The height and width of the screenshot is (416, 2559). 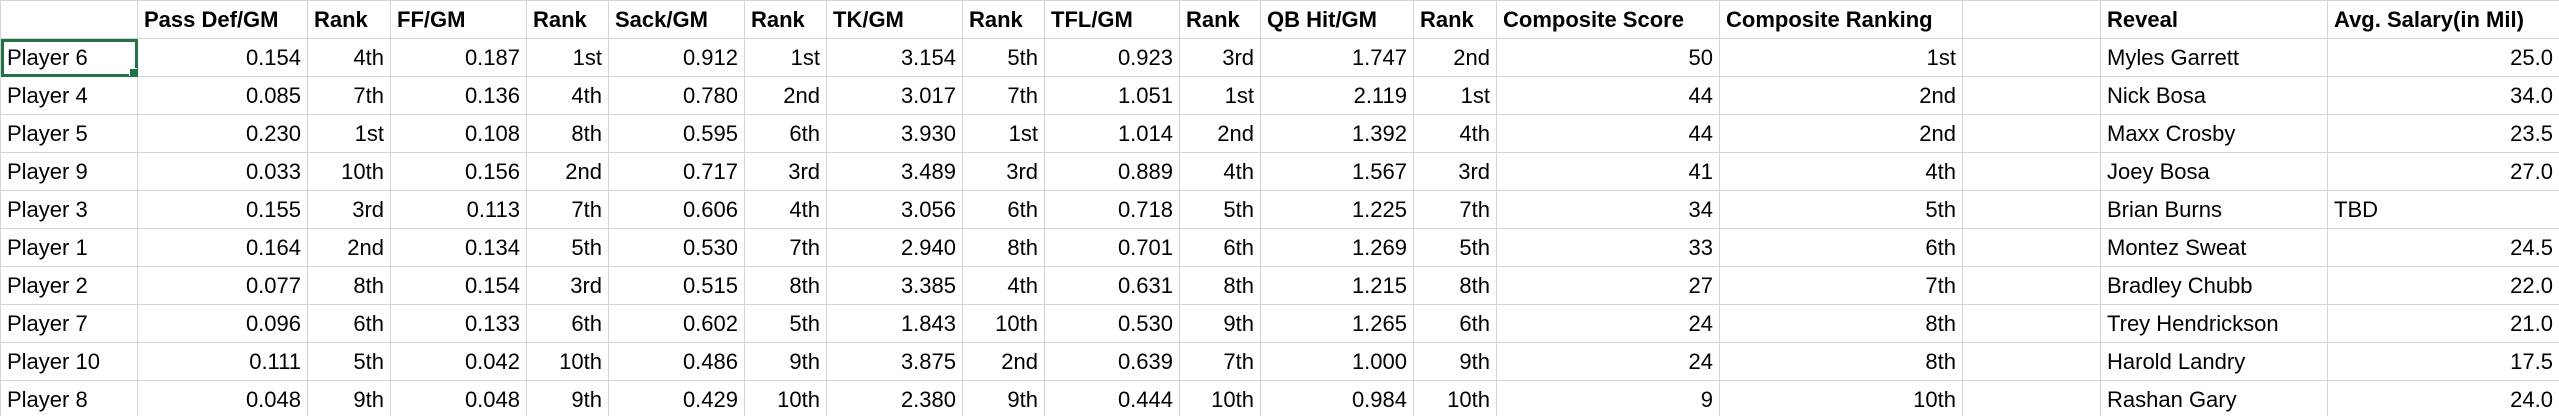 What do you see at coordinates (1608, 285) in the screenshot?
I see `table-cell: 27` at bounding box center [1608, 285].